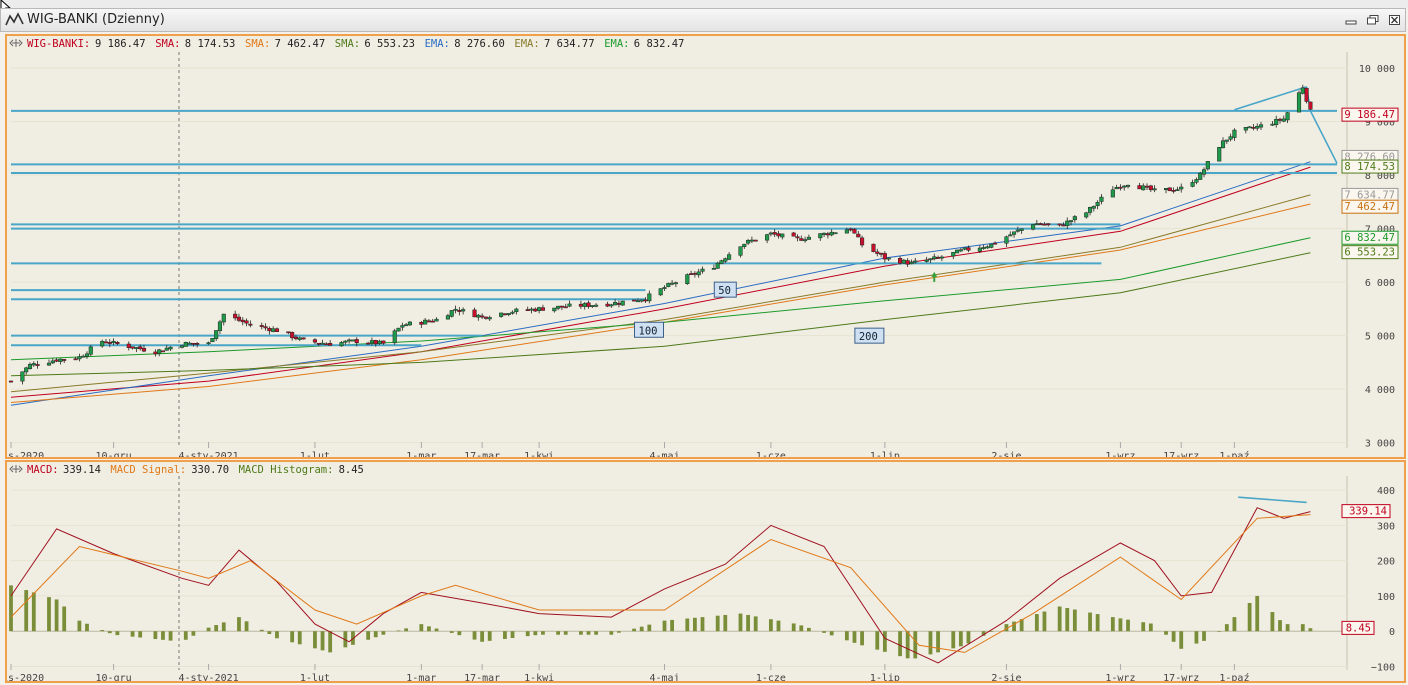 The height and width of the screenshot is (685, 1408). I want to click on trend-line, so click(1270, 98).